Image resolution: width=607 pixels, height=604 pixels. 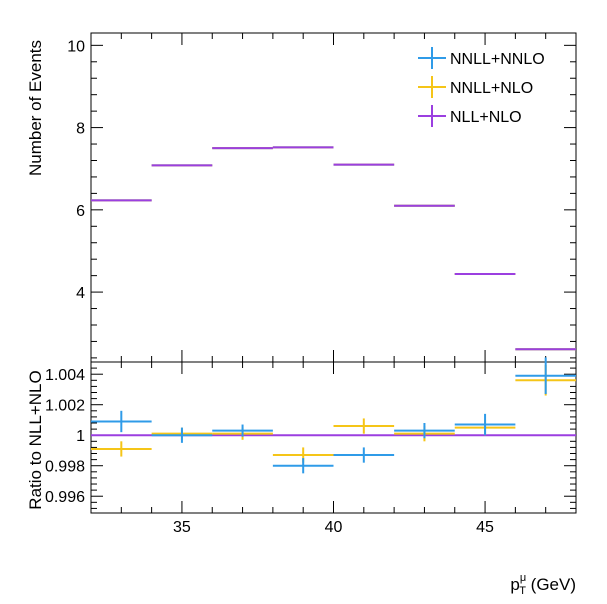 What do you see at coordinates (334, 527) in the screenshot?
I see `x-tick-label: 40` at bounding box center [334, 527].